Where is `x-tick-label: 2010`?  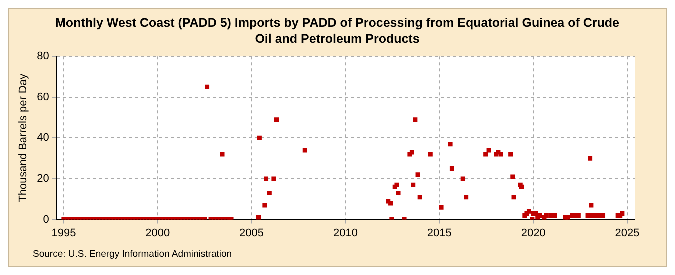 x-tick-label: 2010 is located at coordinates (345, 233).